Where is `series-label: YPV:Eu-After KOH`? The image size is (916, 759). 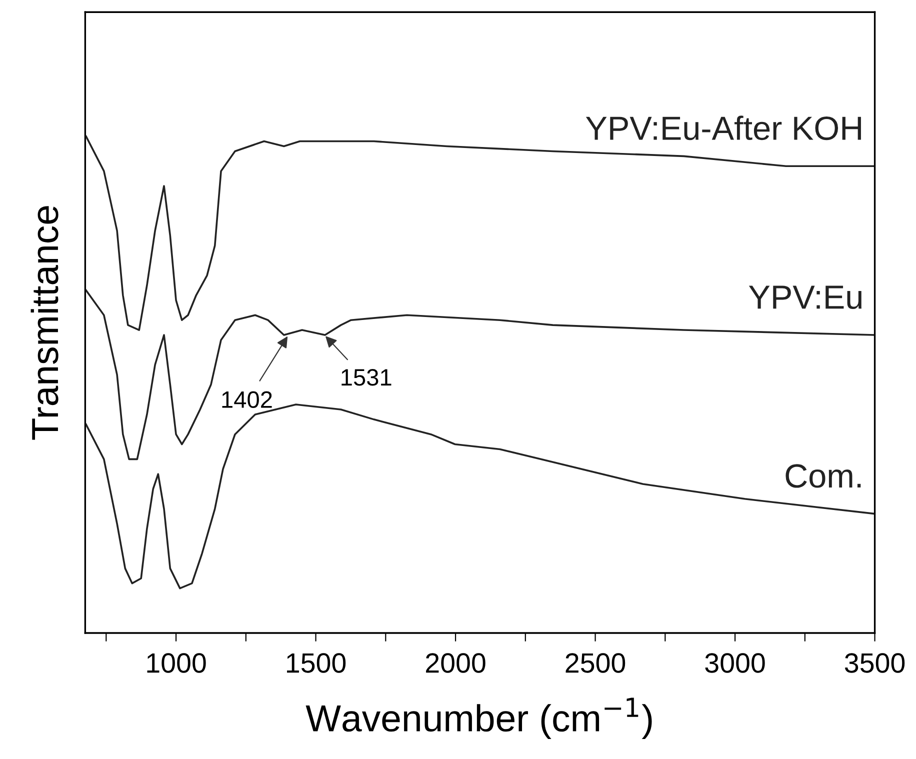
series-label: YPV:Eu-After KOH is located at coordinates (723, 128).